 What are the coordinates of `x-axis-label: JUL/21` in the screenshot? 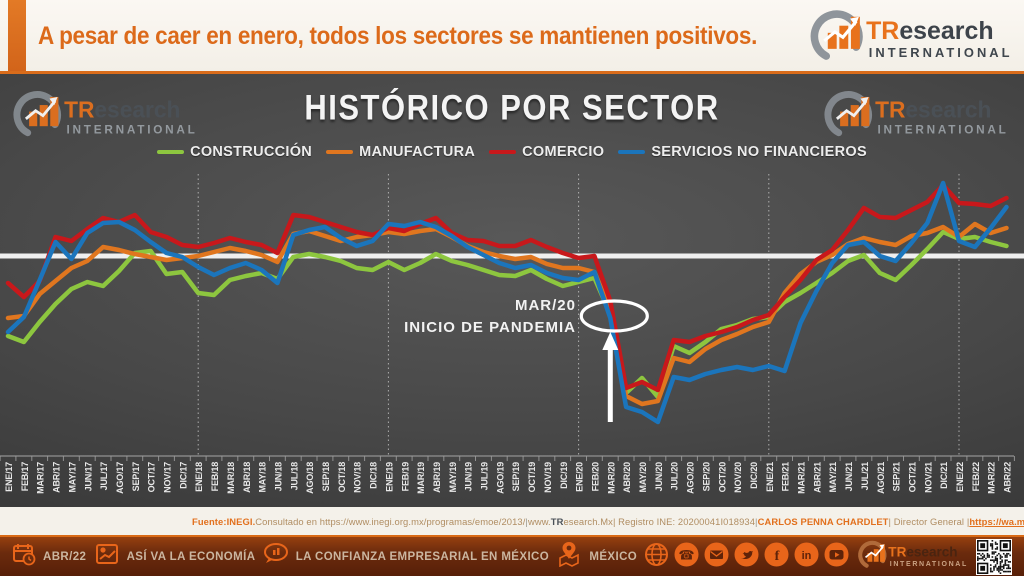 It's located at (865, 476).